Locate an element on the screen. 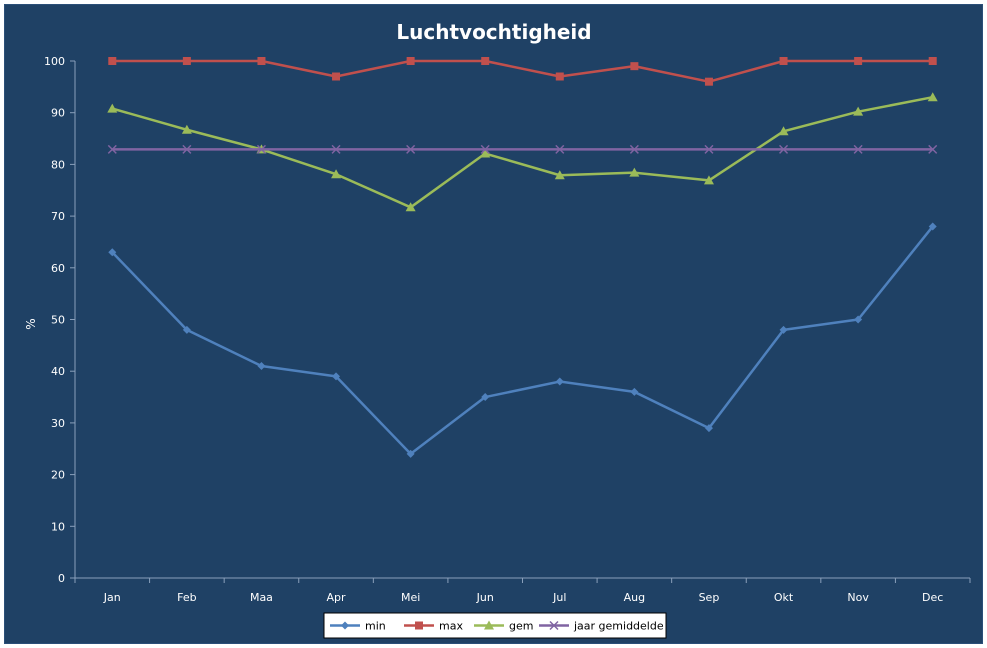  series-line-max is located at coordinates (522, 71).